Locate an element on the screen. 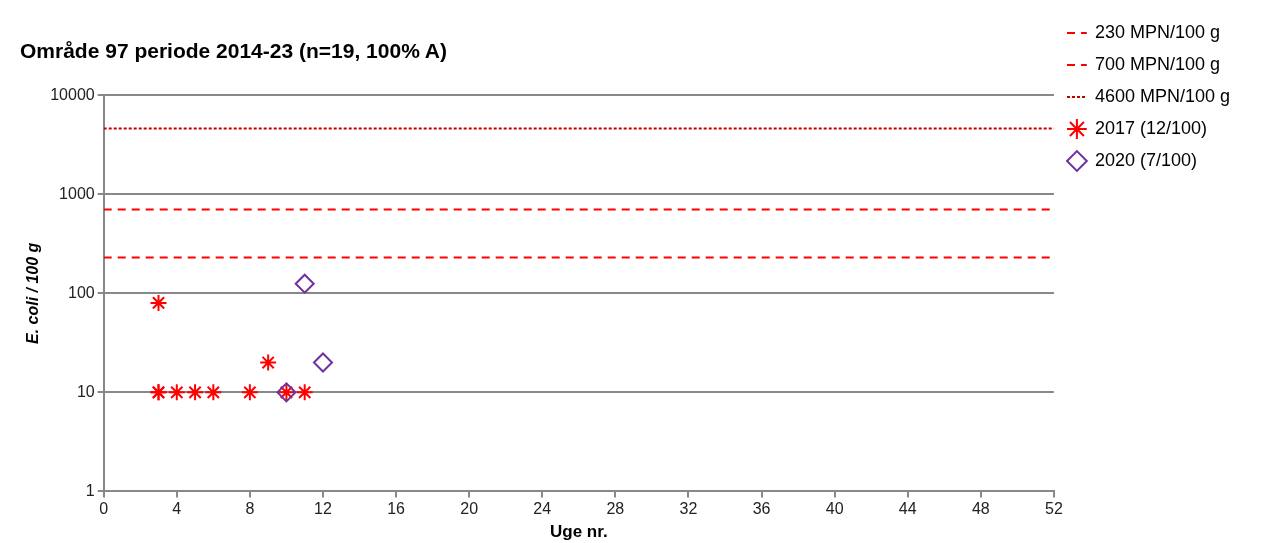 This screenshot has width=1280, height=543. x-tick-label: 40 is located at coordinates (834, 509).